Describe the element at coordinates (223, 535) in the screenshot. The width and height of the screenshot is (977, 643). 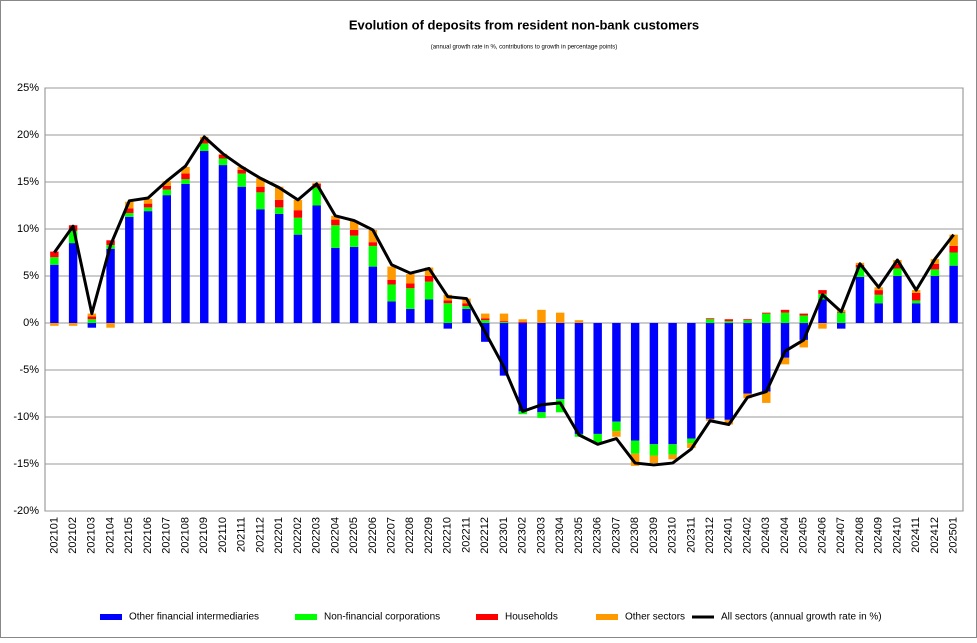
I see `x-tick-label: 202110` at that location.